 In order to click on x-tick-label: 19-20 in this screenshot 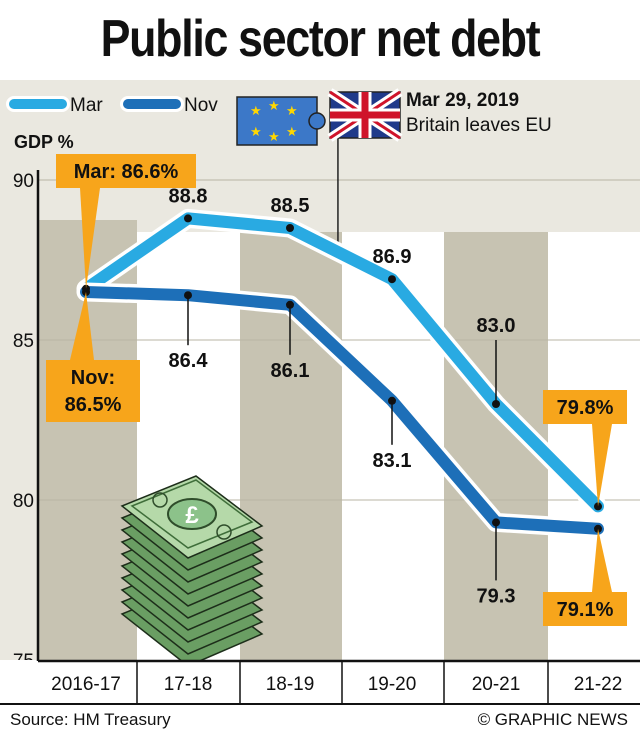, I will do `click(392, 684)`.